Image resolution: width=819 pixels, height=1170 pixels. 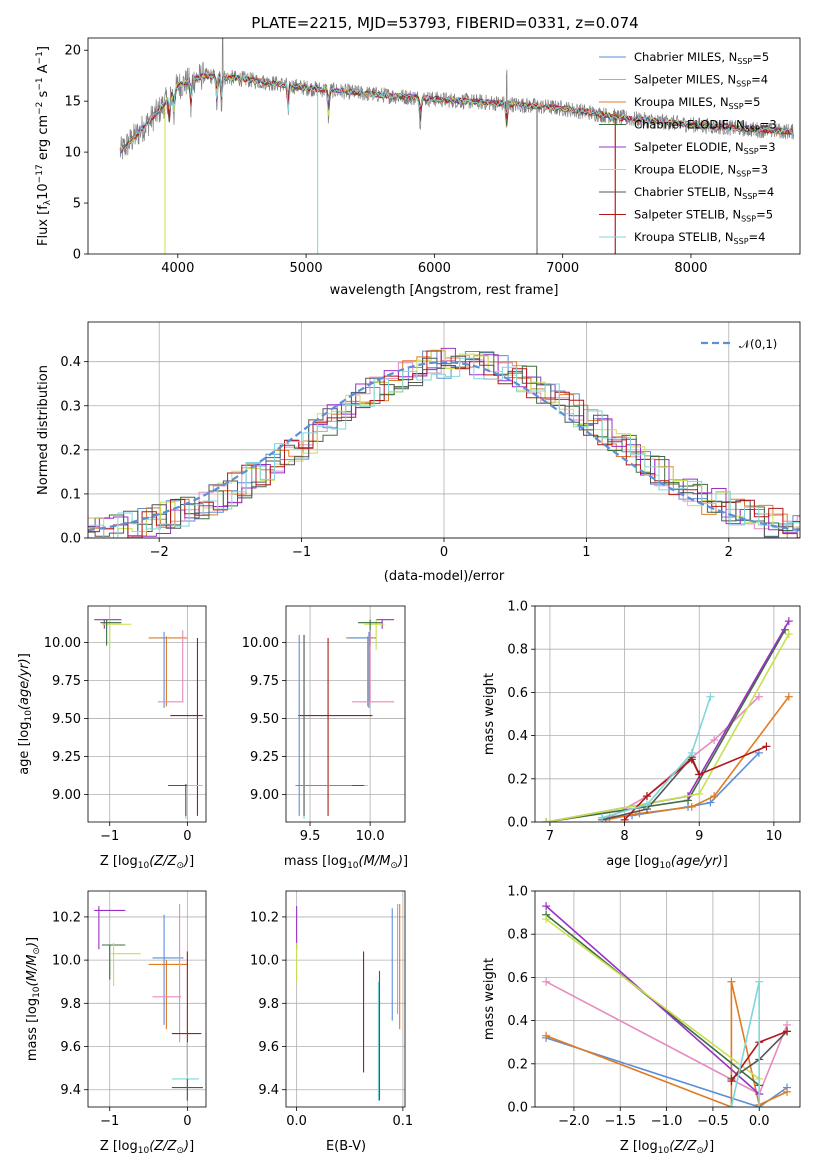 I want to click on x-axis-label: age [log10(age/yr)], so click(x=667, y=862).